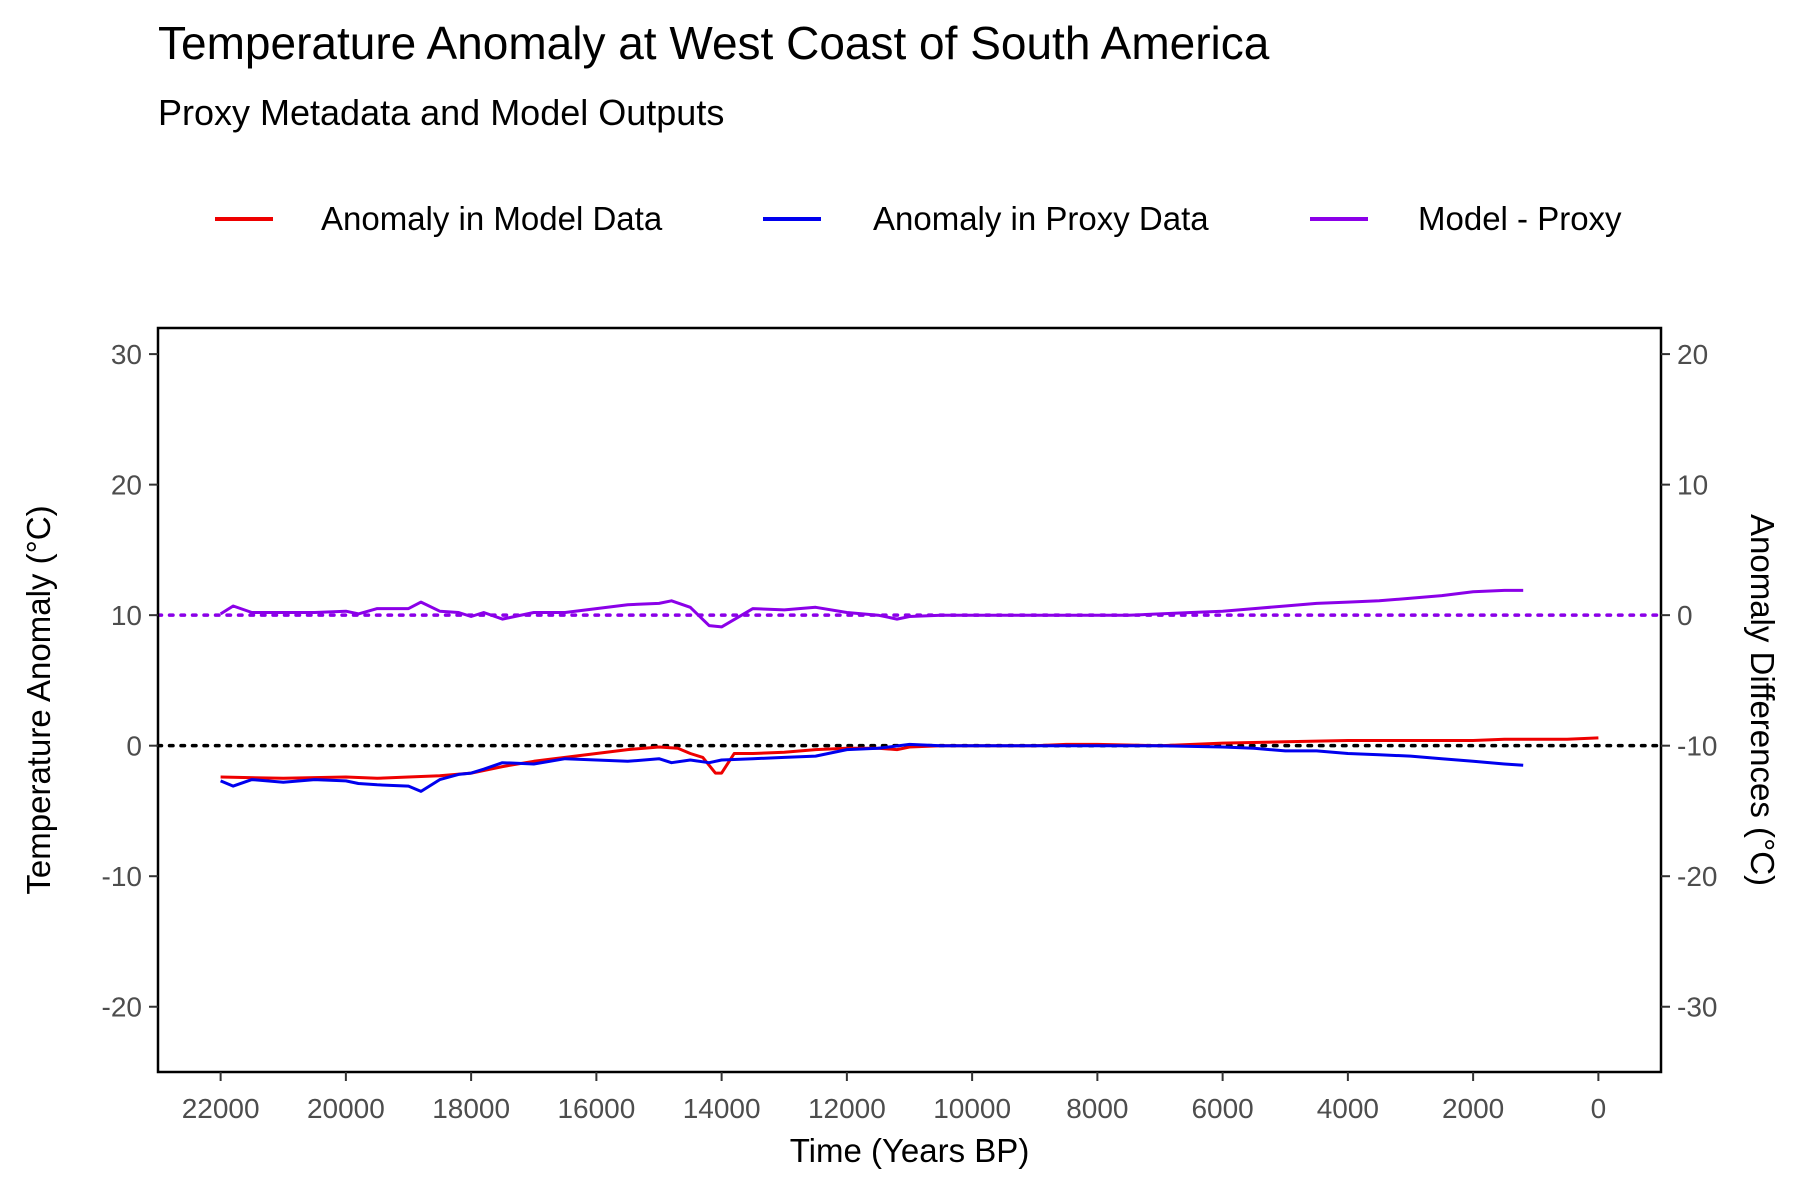  Describe the element at coordinates (492, 218) in the screenshot. I see `legend-label: Anomaly in Model Data` at that location.